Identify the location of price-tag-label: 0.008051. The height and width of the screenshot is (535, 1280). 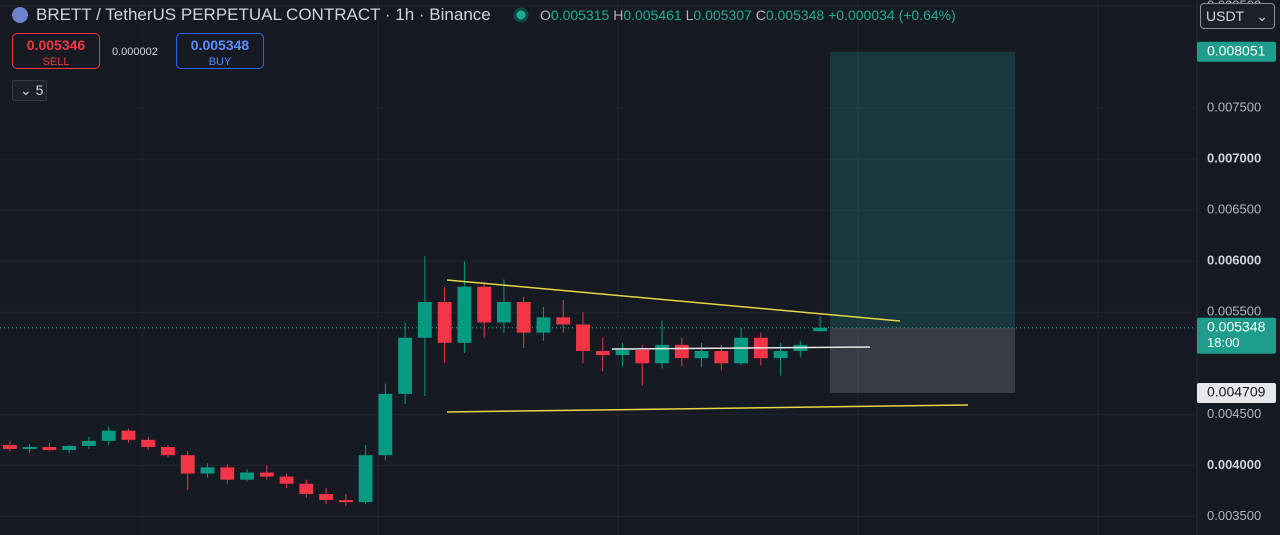
(1236, 50).